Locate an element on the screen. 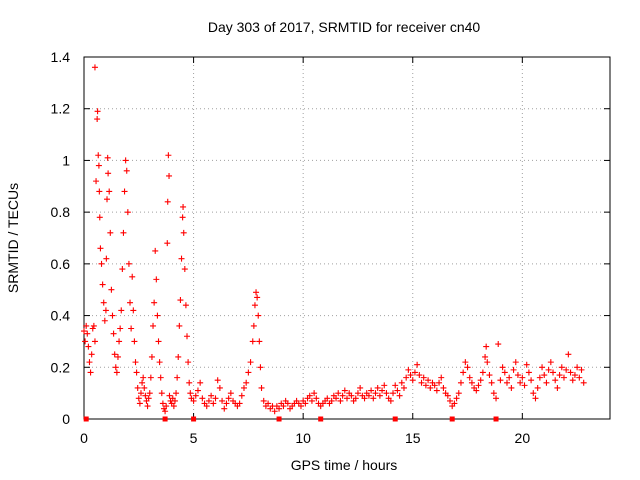 The width and height of the screenshot is (640, 480). x-tick-label: 10 is located at coordinates (303, 438).